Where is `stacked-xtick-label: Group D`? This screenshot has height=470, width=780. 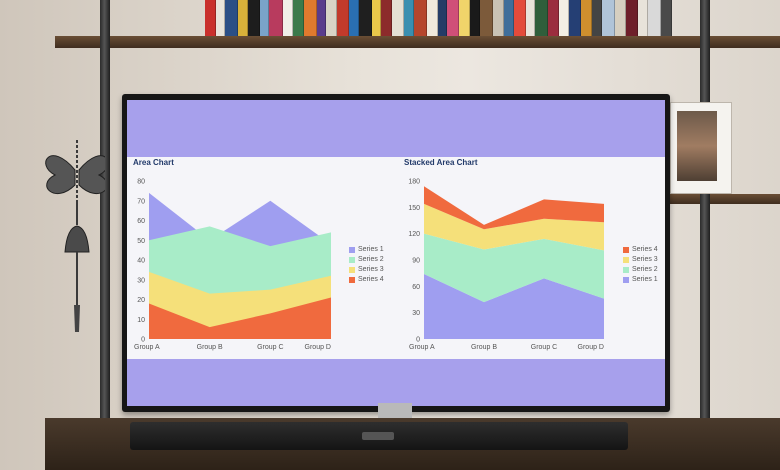 stacked-xtick-label: Group D is located at coordinates (591, 347).